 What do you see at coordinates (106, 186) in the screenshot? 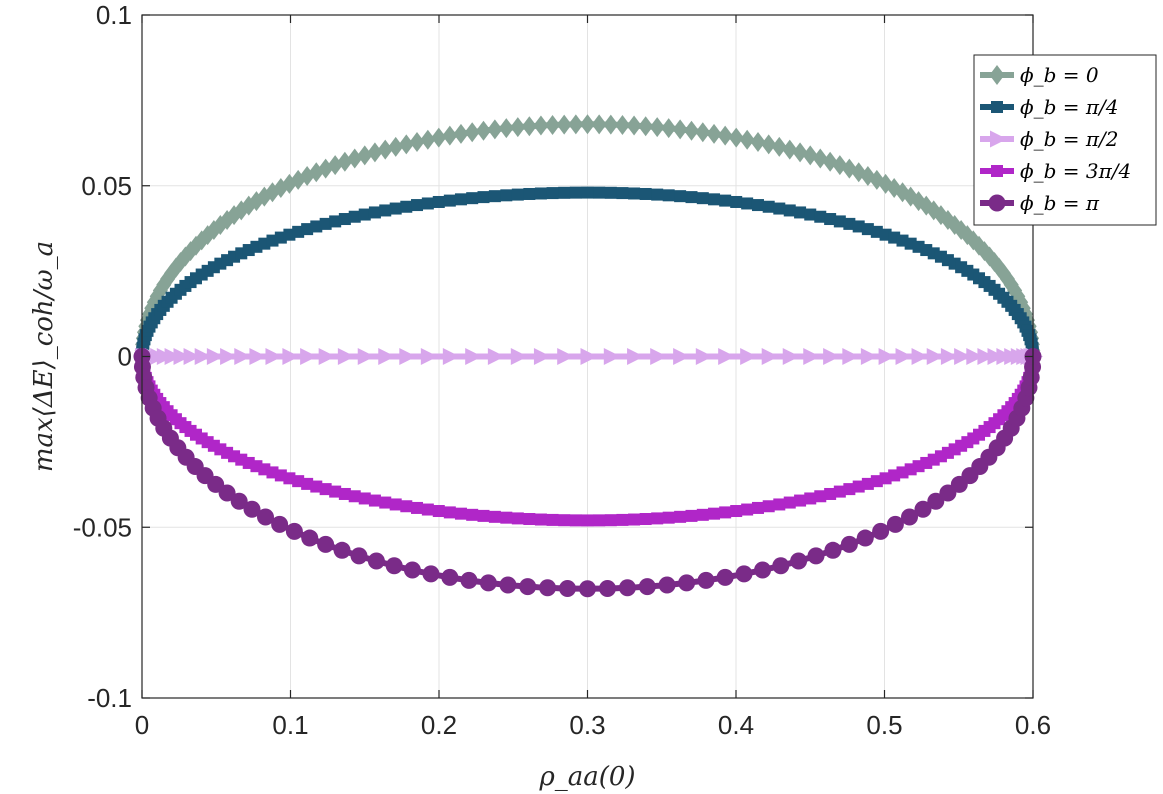
I see `y-tick-label: 0.05` at bounding box center [106, 186].